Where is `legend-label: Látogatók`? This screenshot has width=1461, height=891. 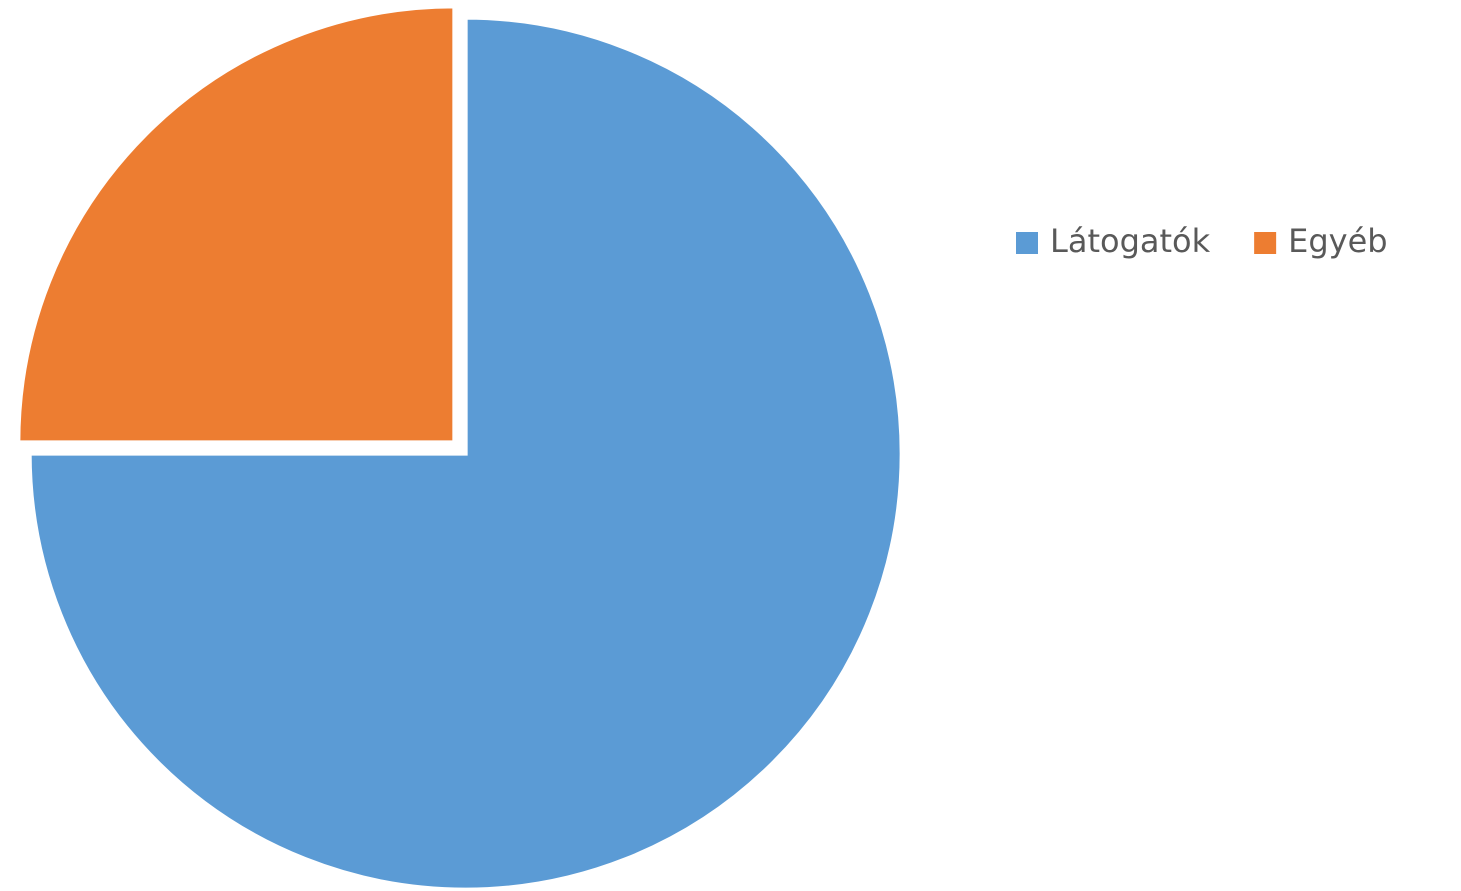 legend-label: Látogatók is located at coordinates (1130, 241).